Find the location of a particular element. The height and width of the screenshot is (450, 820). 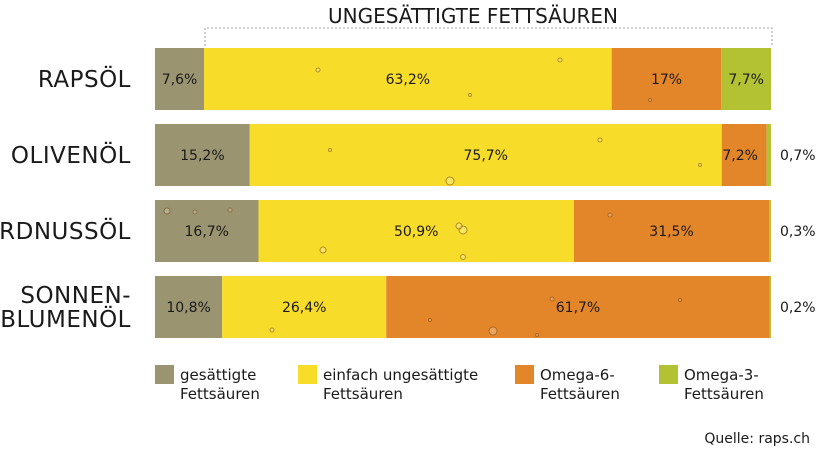

category-label: ERDNUSSÖL is located at coordinates (65, 231).